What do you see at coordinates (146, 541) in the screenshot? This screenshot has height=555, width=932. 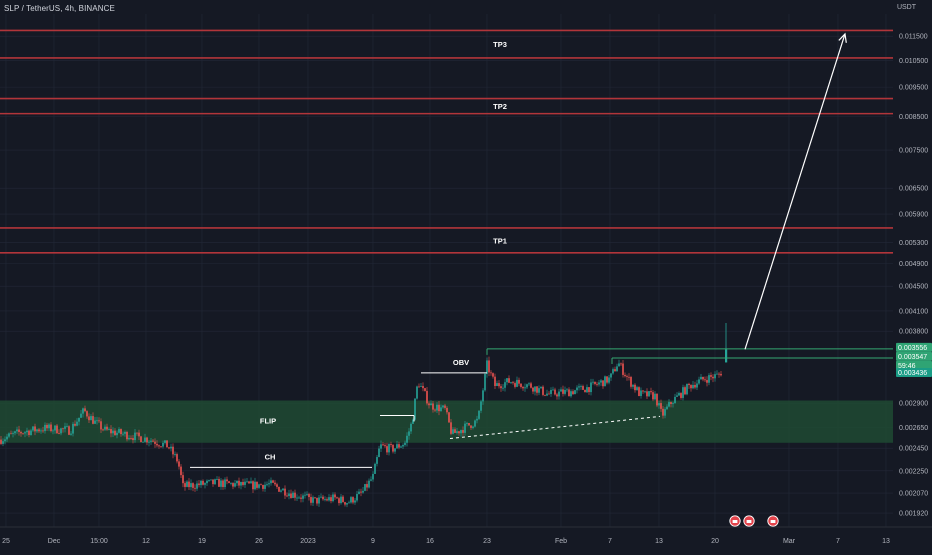 I see `x-tick-label: 12` at bounding box center [146, 541].